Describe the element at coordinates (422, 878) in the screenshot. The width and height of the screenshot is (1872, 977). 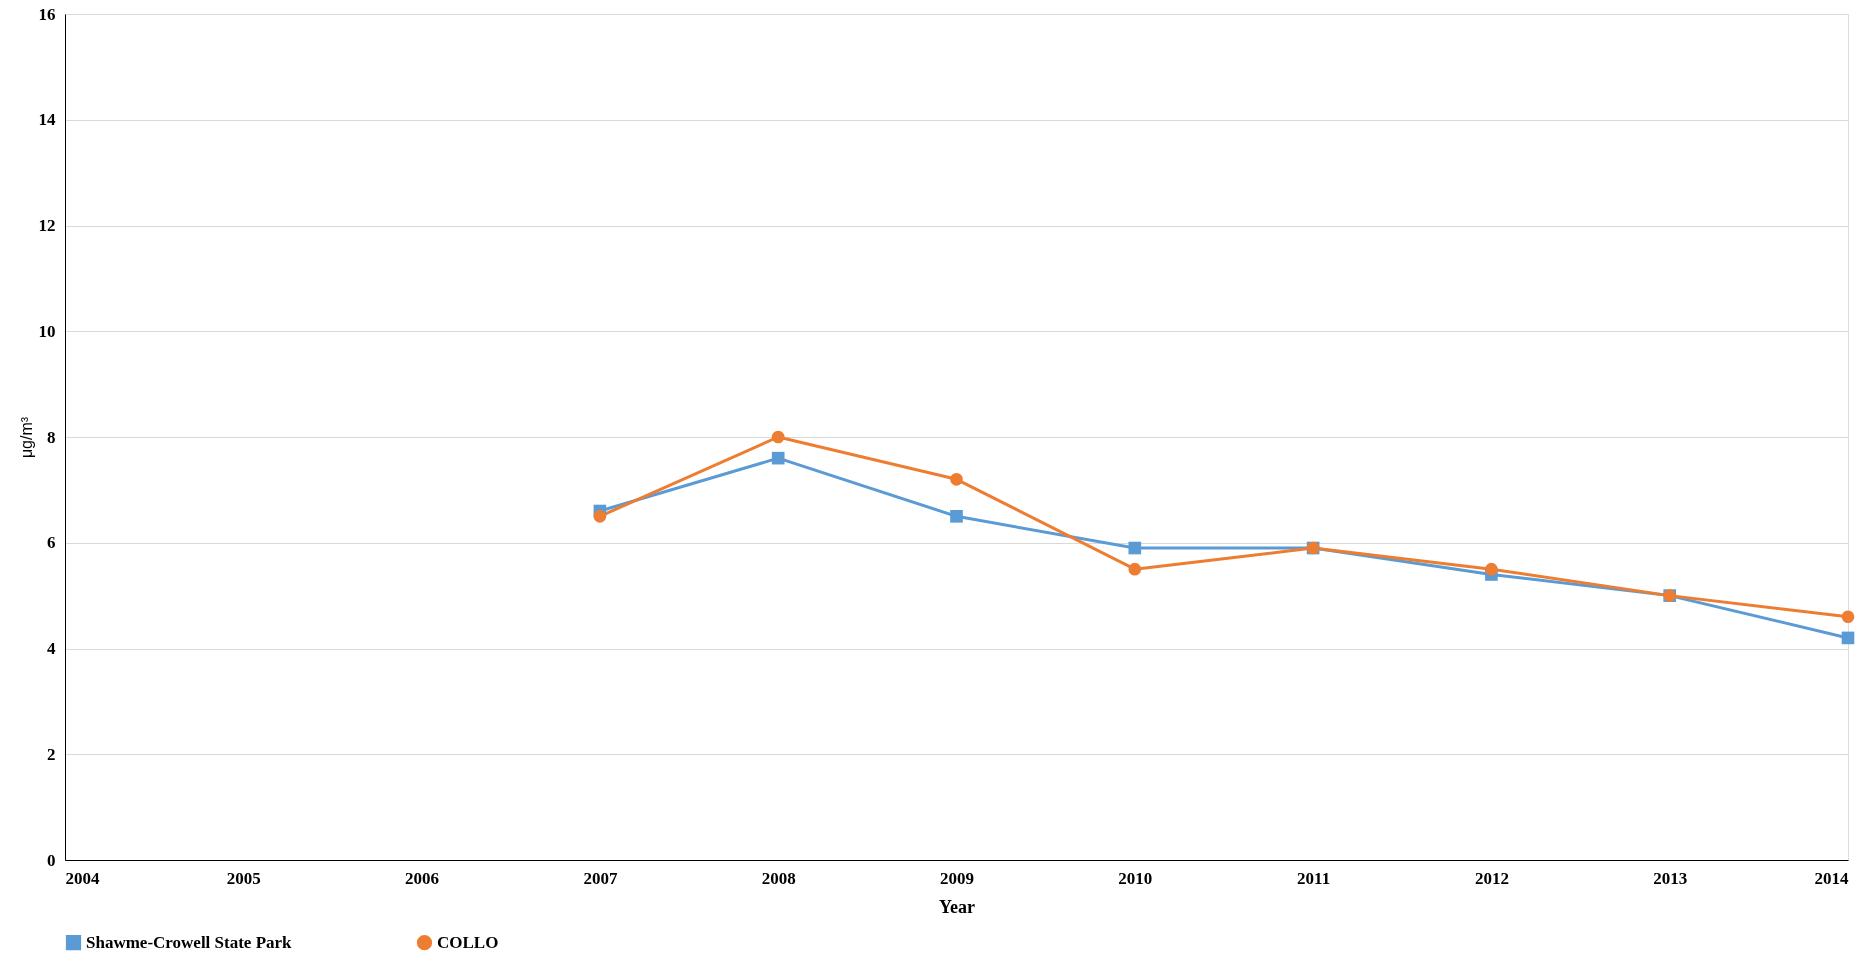
I see `x-tick-label: 2006` at that location.